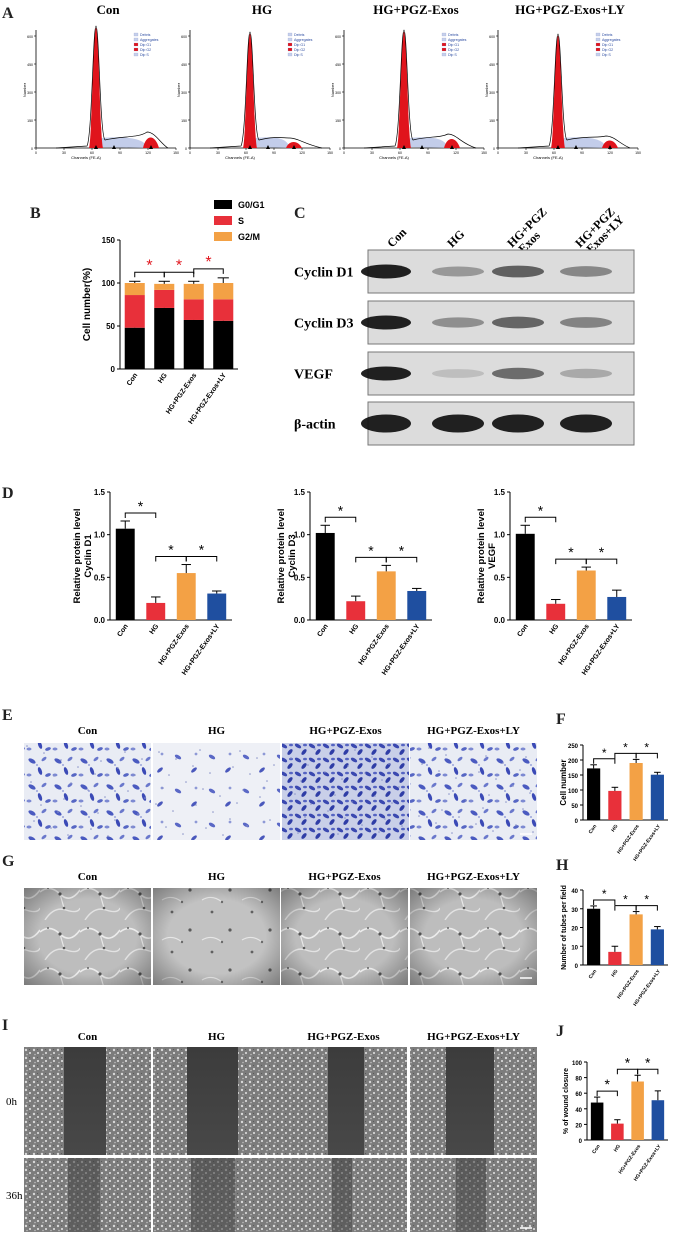  I want to click on x-tick-label: 120, so click(610, 153).